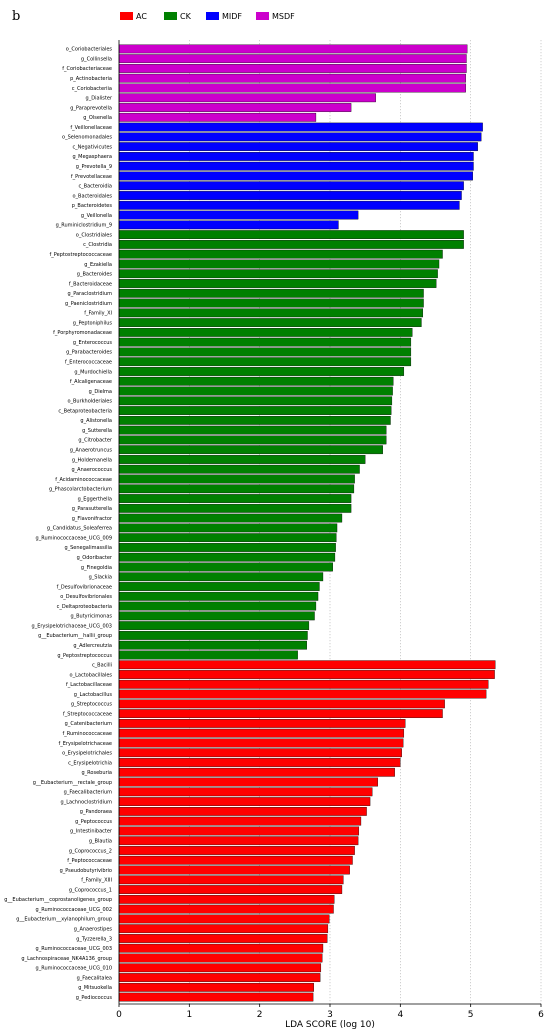 The image size is (550, 1034). What do you see at coordinates (292, 68) in the screenshot?
I see `bar-f_Coriobacteriaceae` at bounding box center [292, 68].